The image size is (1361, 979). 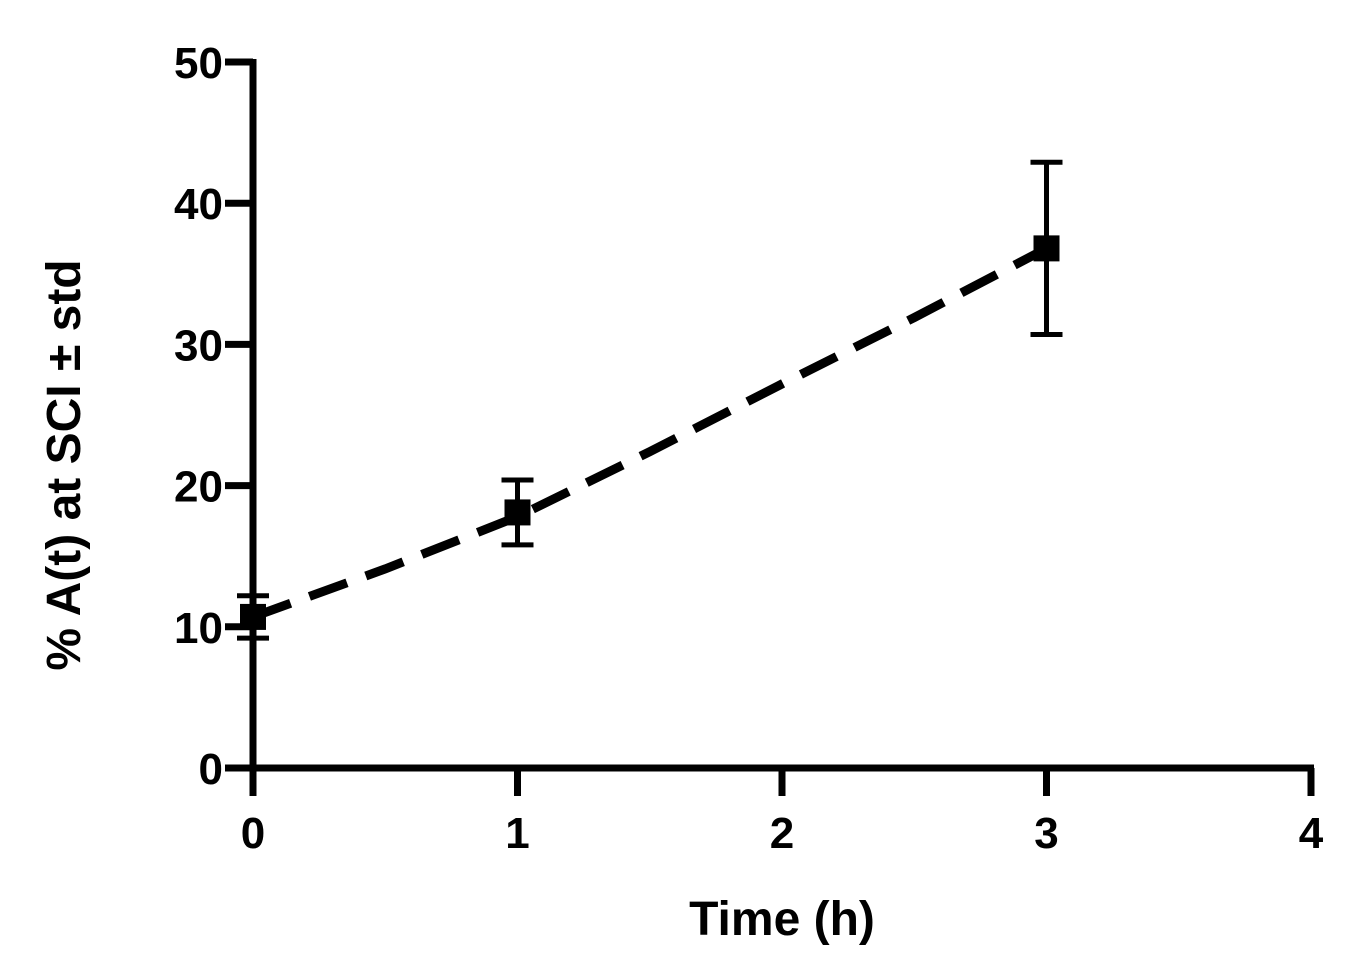 I want to click on y-tick-label: 20, so click(x=198, y=487).